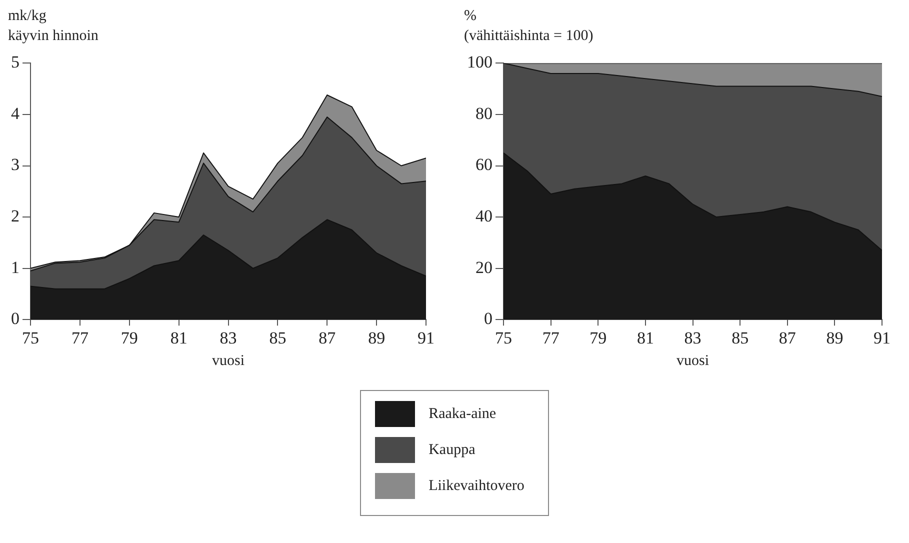 This screenshot has width=909, height=543. I want to click on y-tick-label: 40, so click(484, 216).